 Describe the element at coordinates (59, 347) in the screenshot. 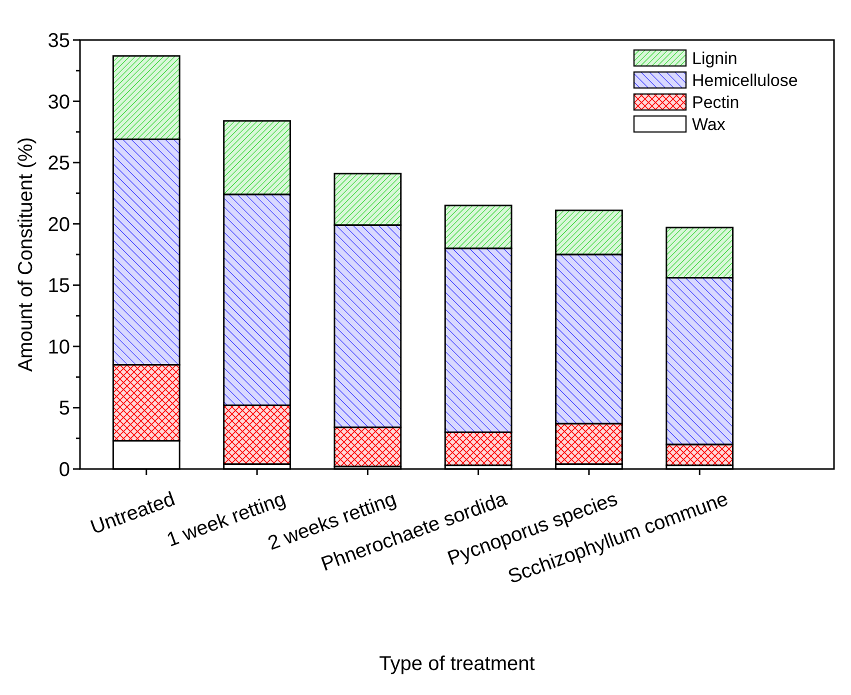

I see `y-tick-label: 10` at that location.